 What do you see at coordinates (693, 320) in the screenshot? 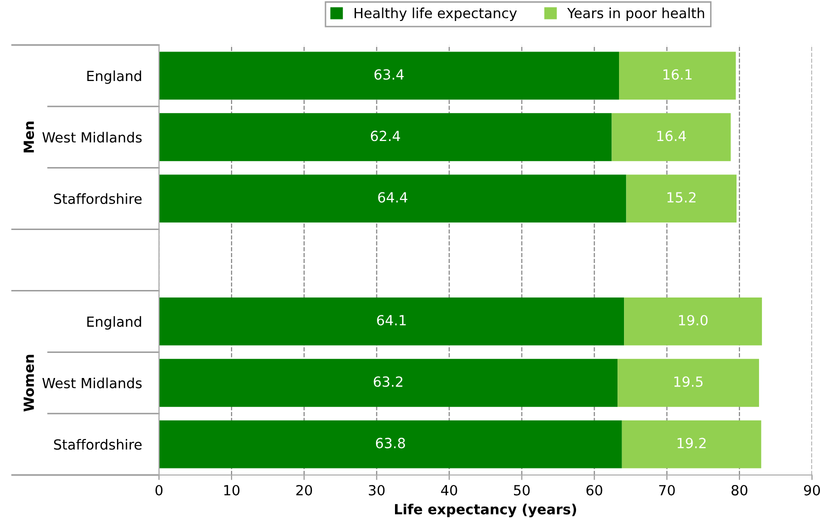
I see `data-label: 19.0` at bounding box center [693, 320].